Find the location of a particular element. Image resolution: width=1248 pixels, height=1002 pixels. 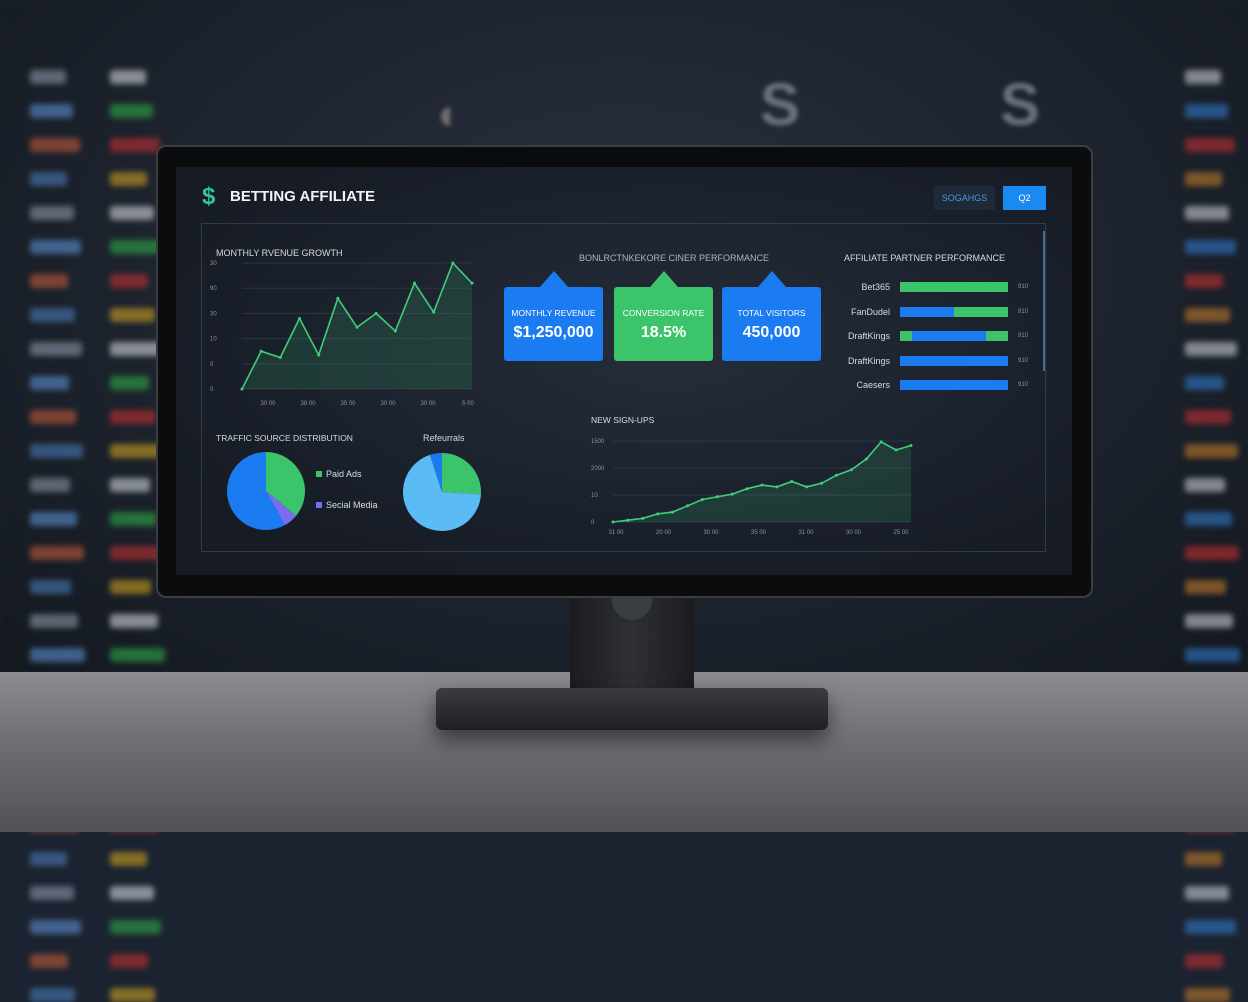

monitor-base is located at coordinates (632, 709).